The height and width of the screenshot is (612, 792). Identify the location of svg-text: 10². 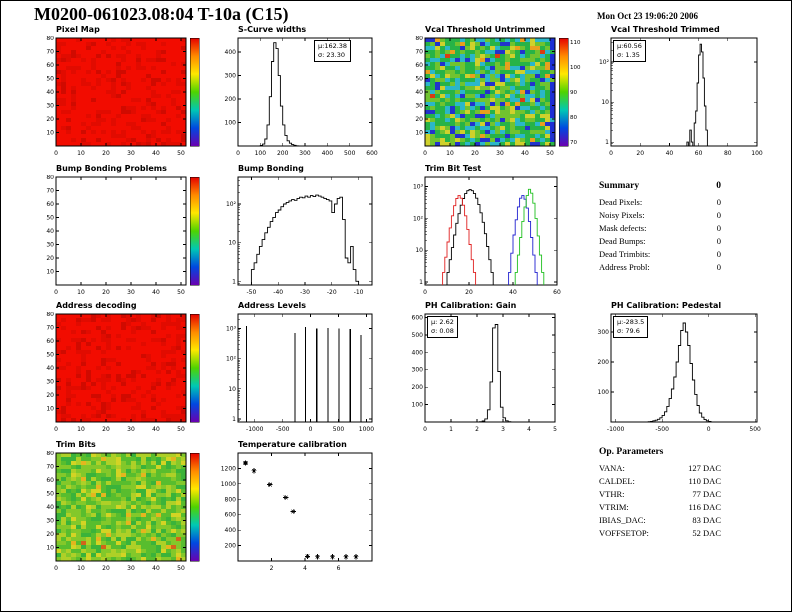
(418, 218).